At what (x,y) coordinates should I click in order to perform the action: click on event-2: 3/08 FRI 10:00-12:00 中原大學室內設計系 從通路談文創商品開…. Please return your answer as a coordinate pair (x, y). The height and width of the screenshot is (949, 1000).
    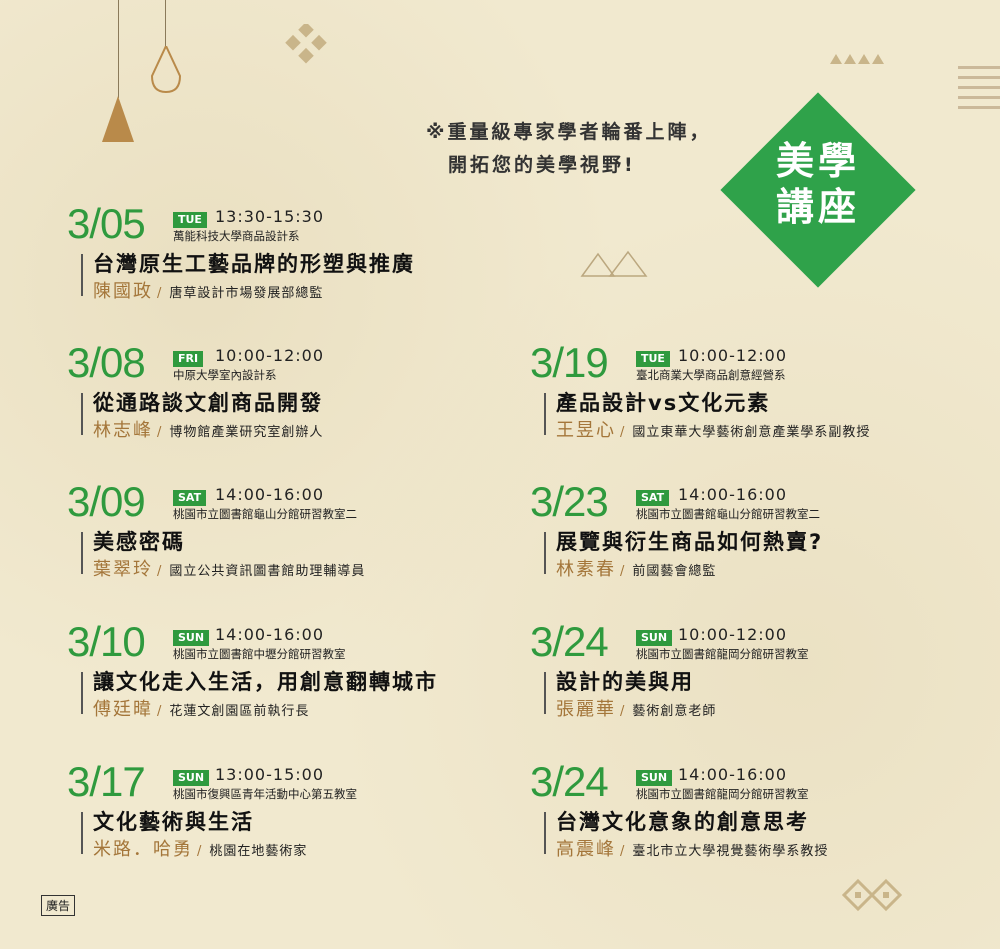
    Looking at the image, I should click on (302, 398).